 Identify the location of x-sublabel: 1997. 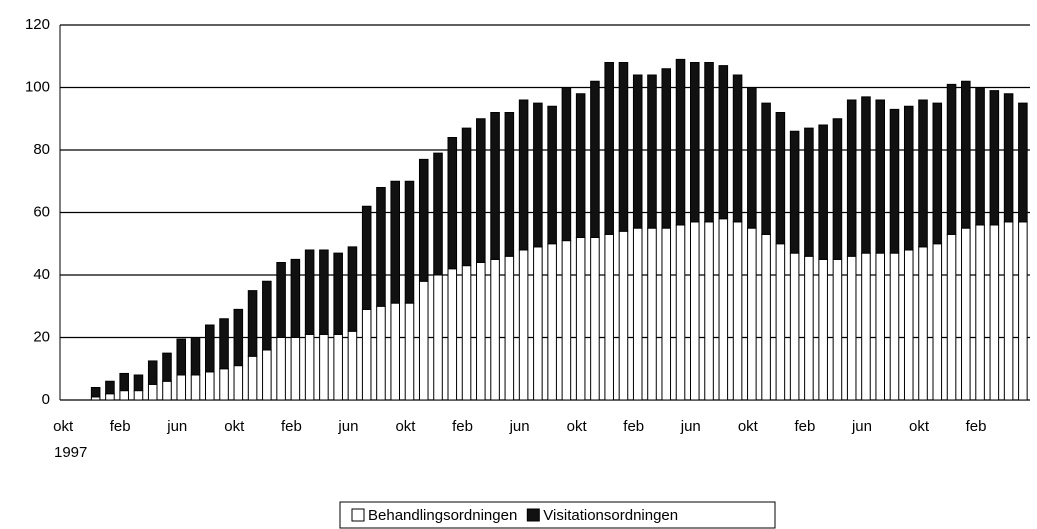
(70, 452).